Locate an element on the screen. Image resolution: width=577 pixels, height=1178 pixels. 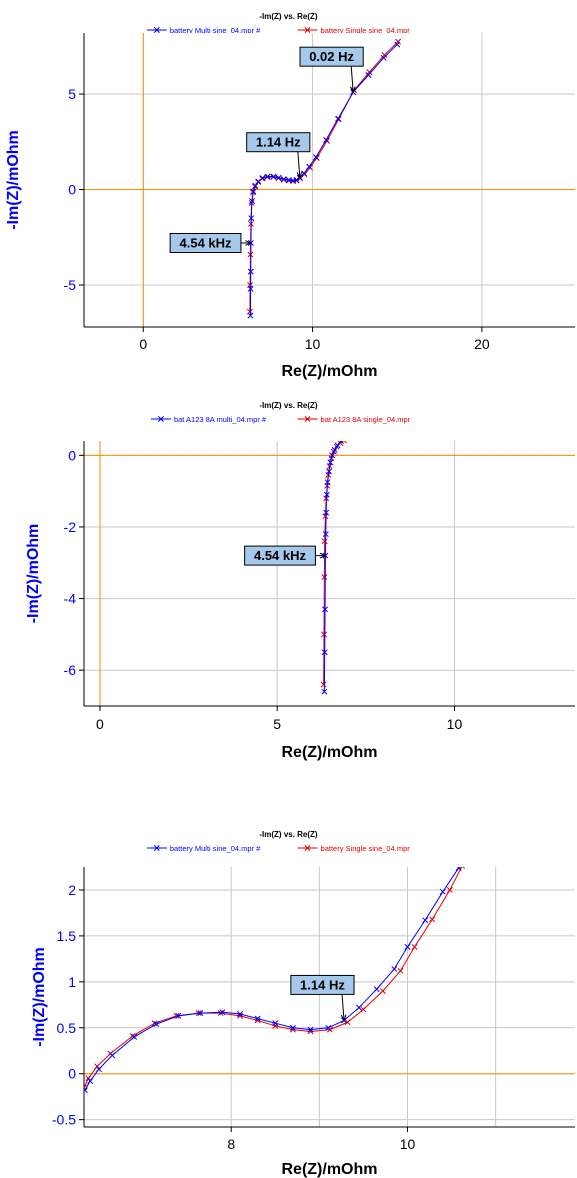
chart-1-legend-label-1: battery Multi sine_04.mpr # is located at coordinates (215, 30).